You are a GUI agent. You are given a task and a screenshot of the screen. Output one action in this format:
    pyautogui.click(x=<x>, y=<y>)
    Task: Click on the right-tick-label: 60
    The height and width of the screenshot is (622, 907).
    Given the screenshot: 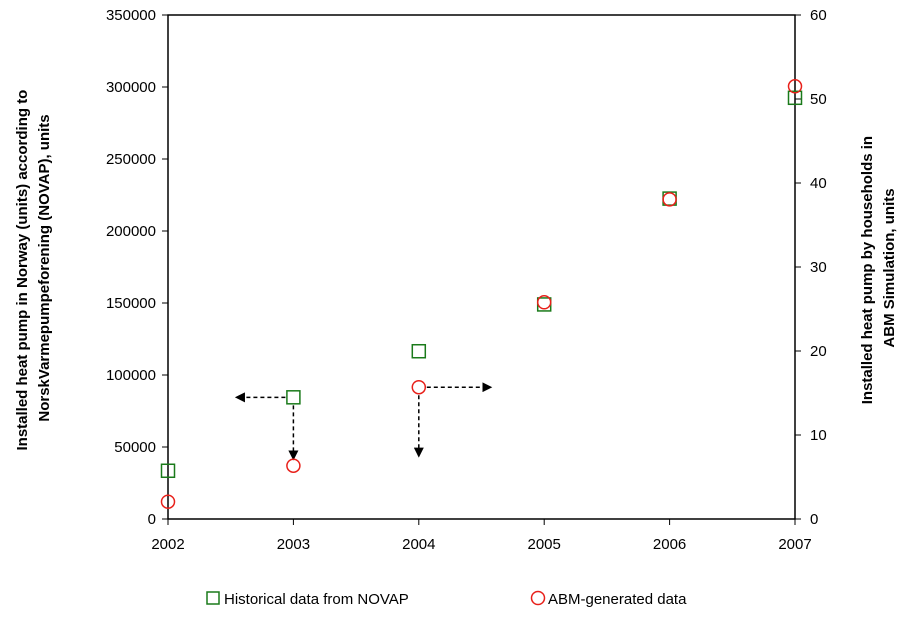 What is the action you would take?
    pyautogui.click(x=818, y=15)
    